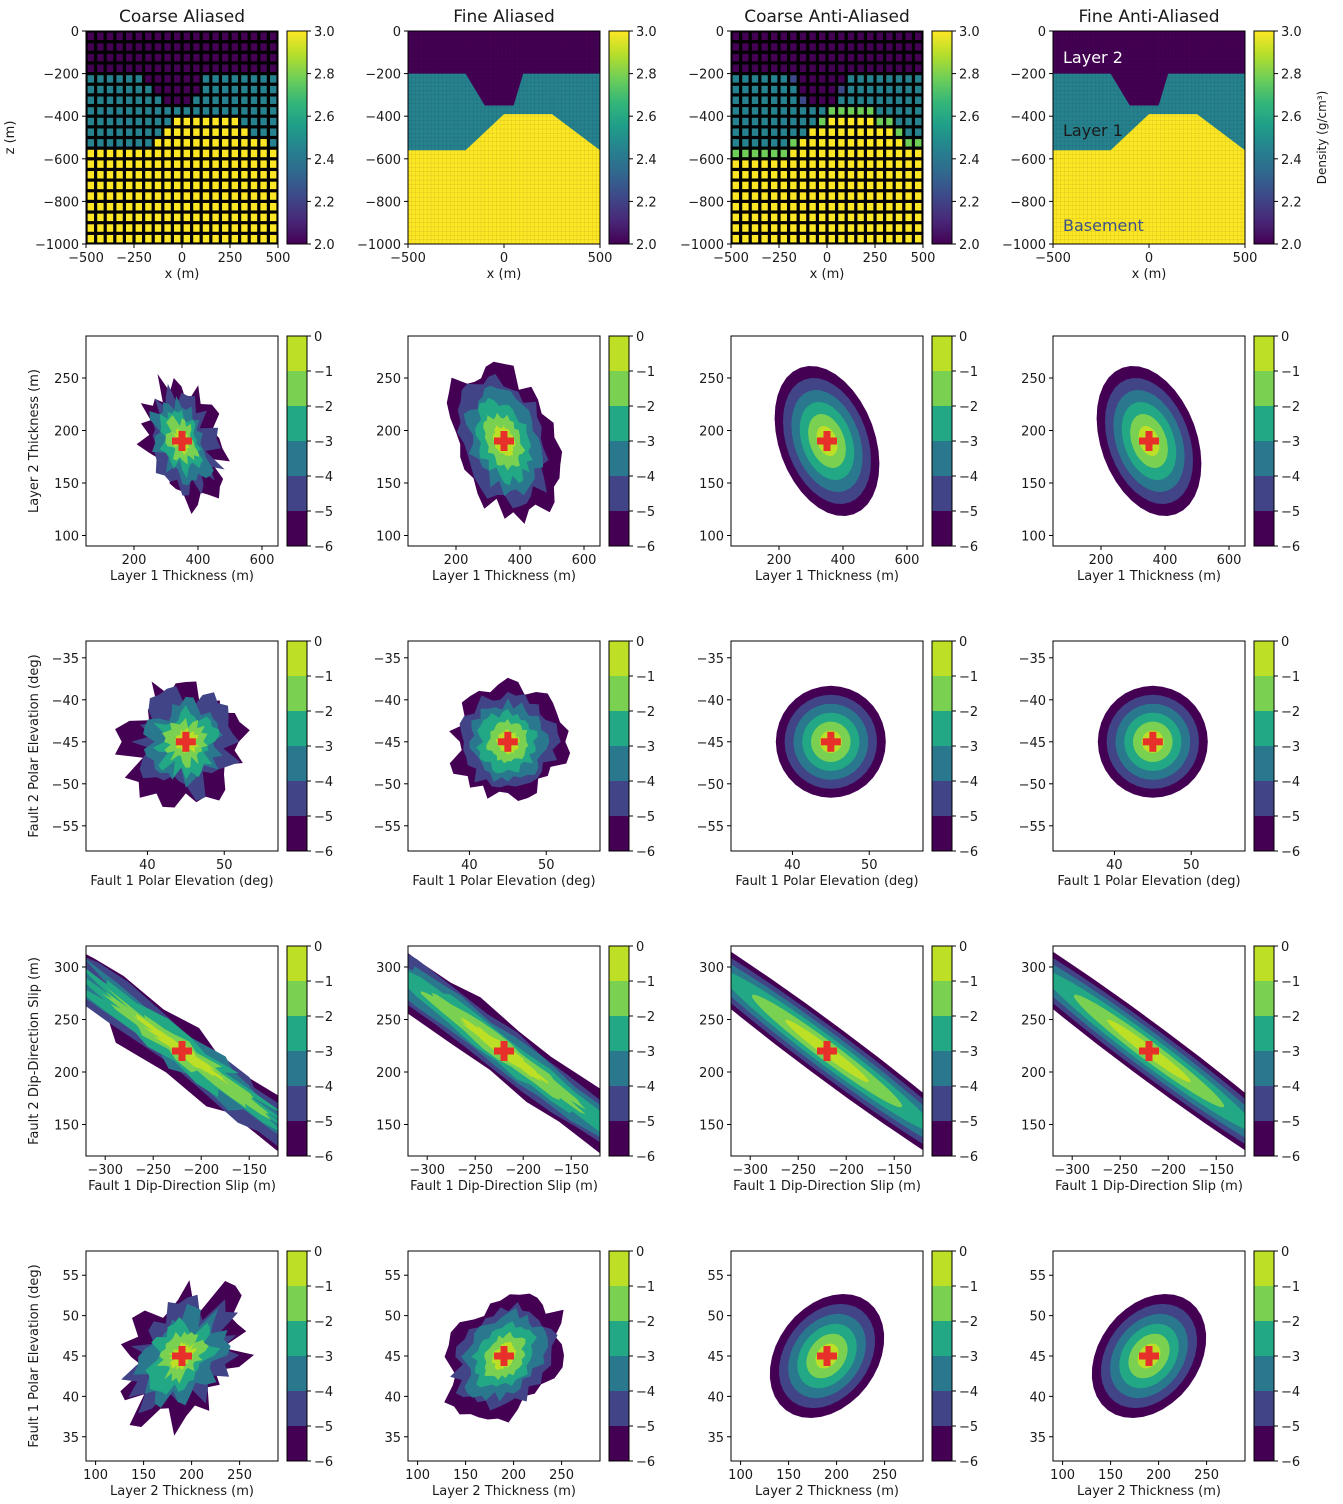  What do you see at coordinates (710, 785) in the screenshot?
I see `y-tick-label: −50` at bounding box center [710, 785].